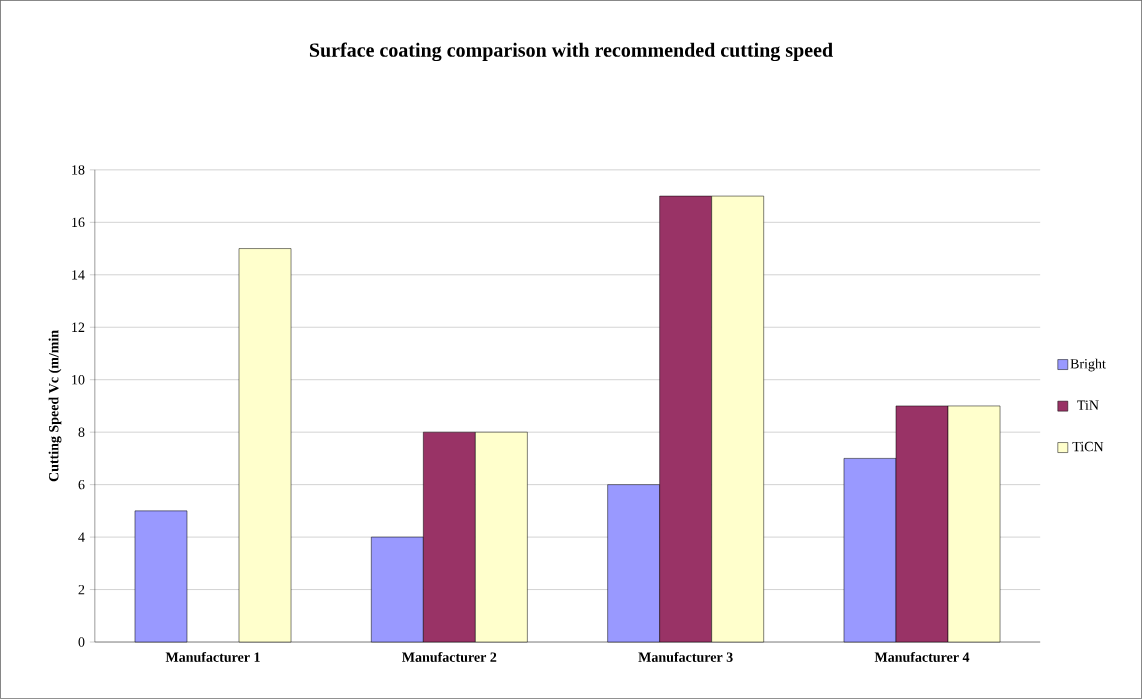 The height and width of the screenshot is (699, 1142). I want to click on y-tick-label: 6, so click(81, 485).